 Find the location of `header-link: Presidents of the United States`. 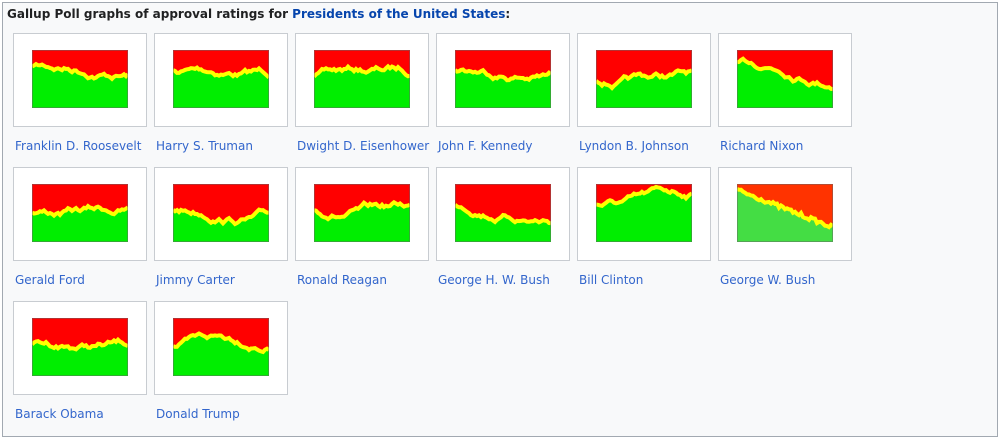

header-link: Presidents of the United States is located at coordinates (399, 14).